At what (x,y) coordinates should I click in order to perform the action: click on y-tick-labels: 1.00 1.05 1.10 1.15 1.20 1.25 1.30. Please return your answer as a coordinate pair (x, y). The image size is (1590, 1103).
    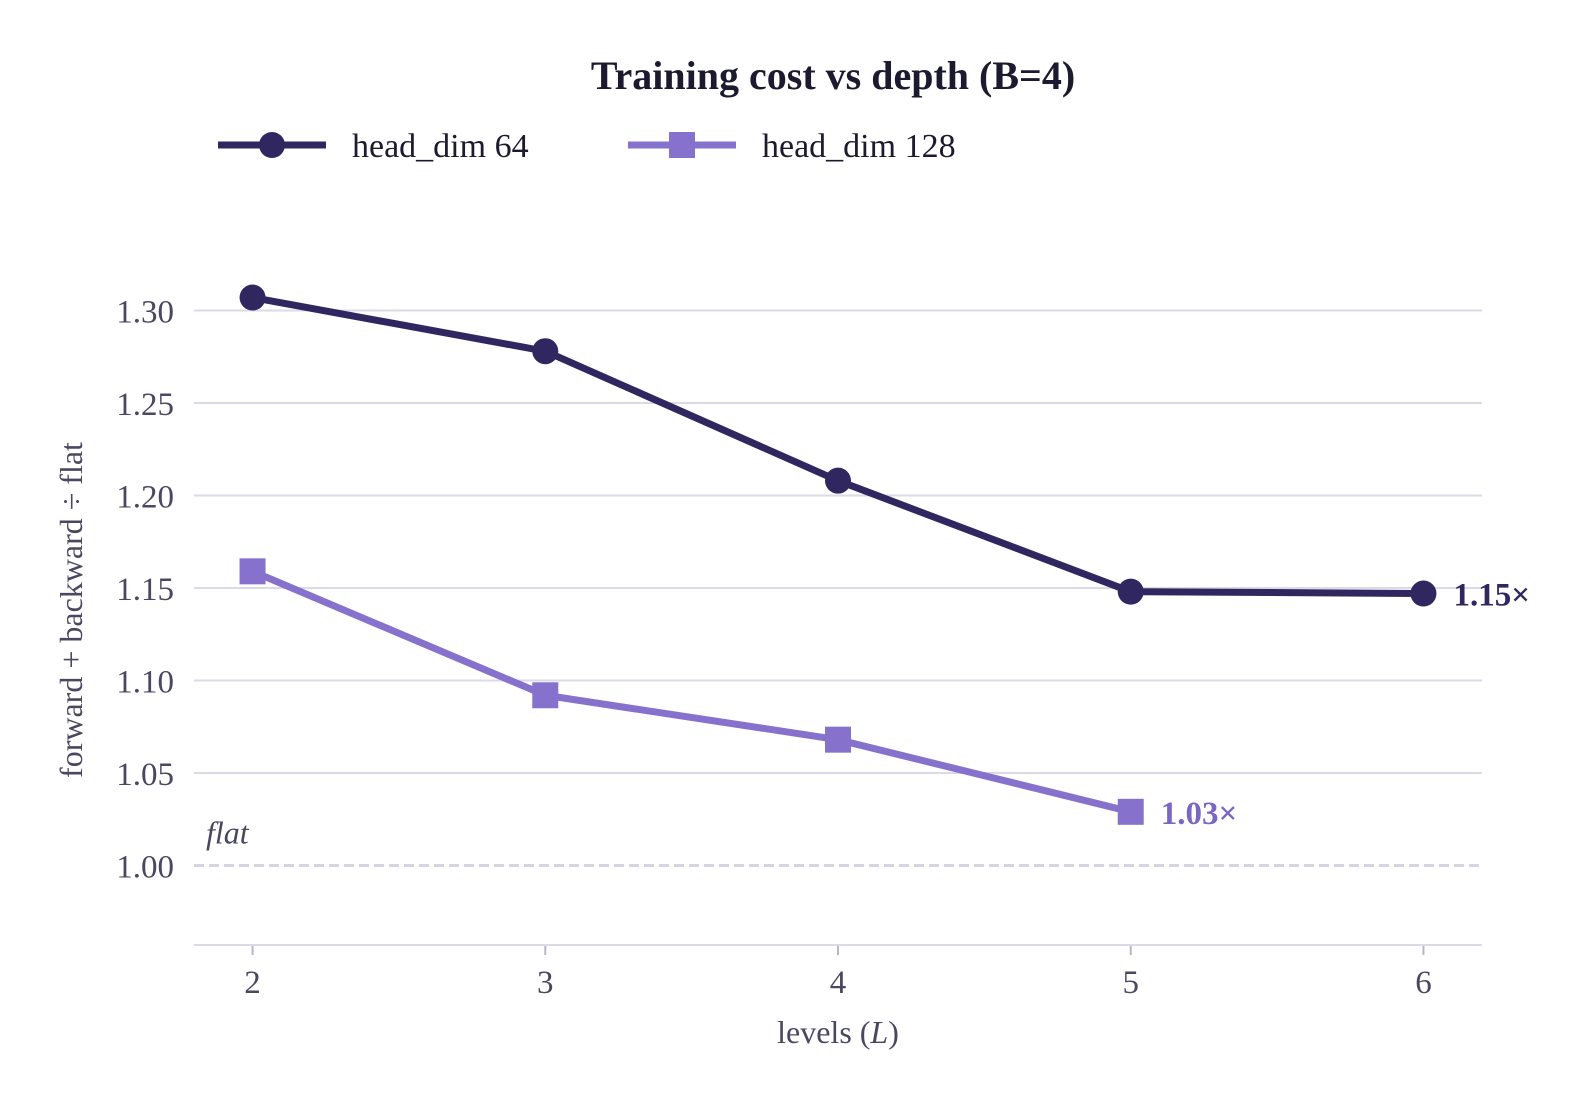
    Looking at the image, I should click on (145, 589).